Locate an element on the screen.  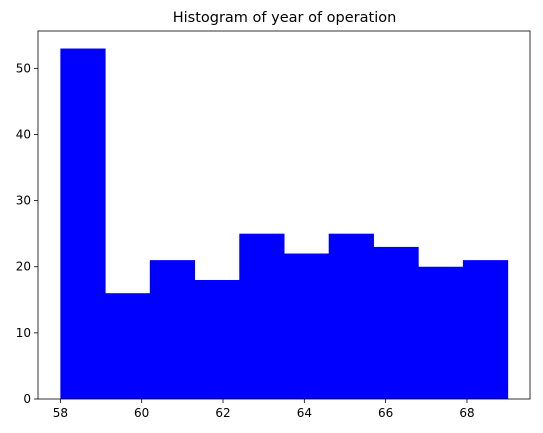
x-tick-label: 60 is located at coordinates (141, 413).